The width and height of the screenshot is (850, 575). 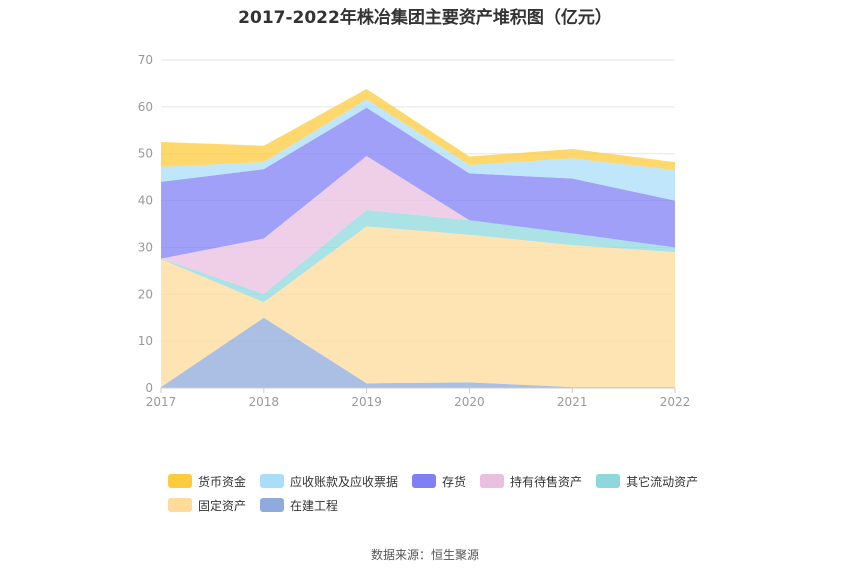 I want to click on area-series-货币资金, so click(x=418, y=130).